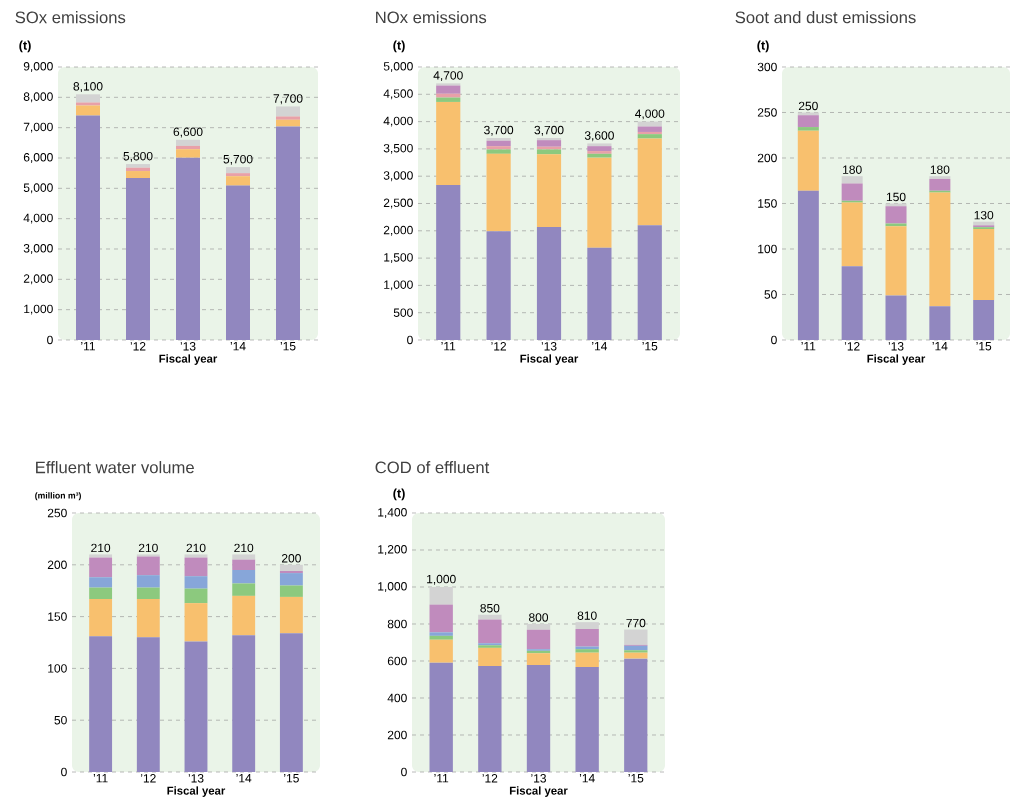  Describe the element at coordinates (398, 94) in the screenshot. I see `y-tick-label: 4,500` at that location.